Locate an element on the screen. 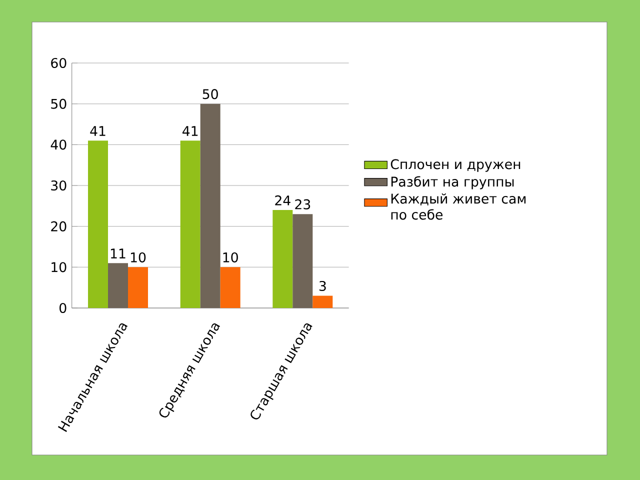 Image resolution: width=640 pixels, height=480 pixels. legend-label: Сплочен и дружен is located at coordinates (455, 165).